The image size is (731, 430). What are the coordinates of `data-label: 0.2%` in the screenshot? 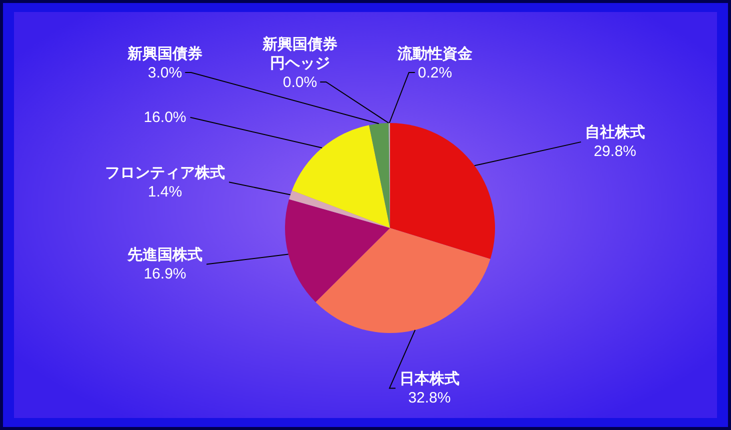 It's located at (435, 73).